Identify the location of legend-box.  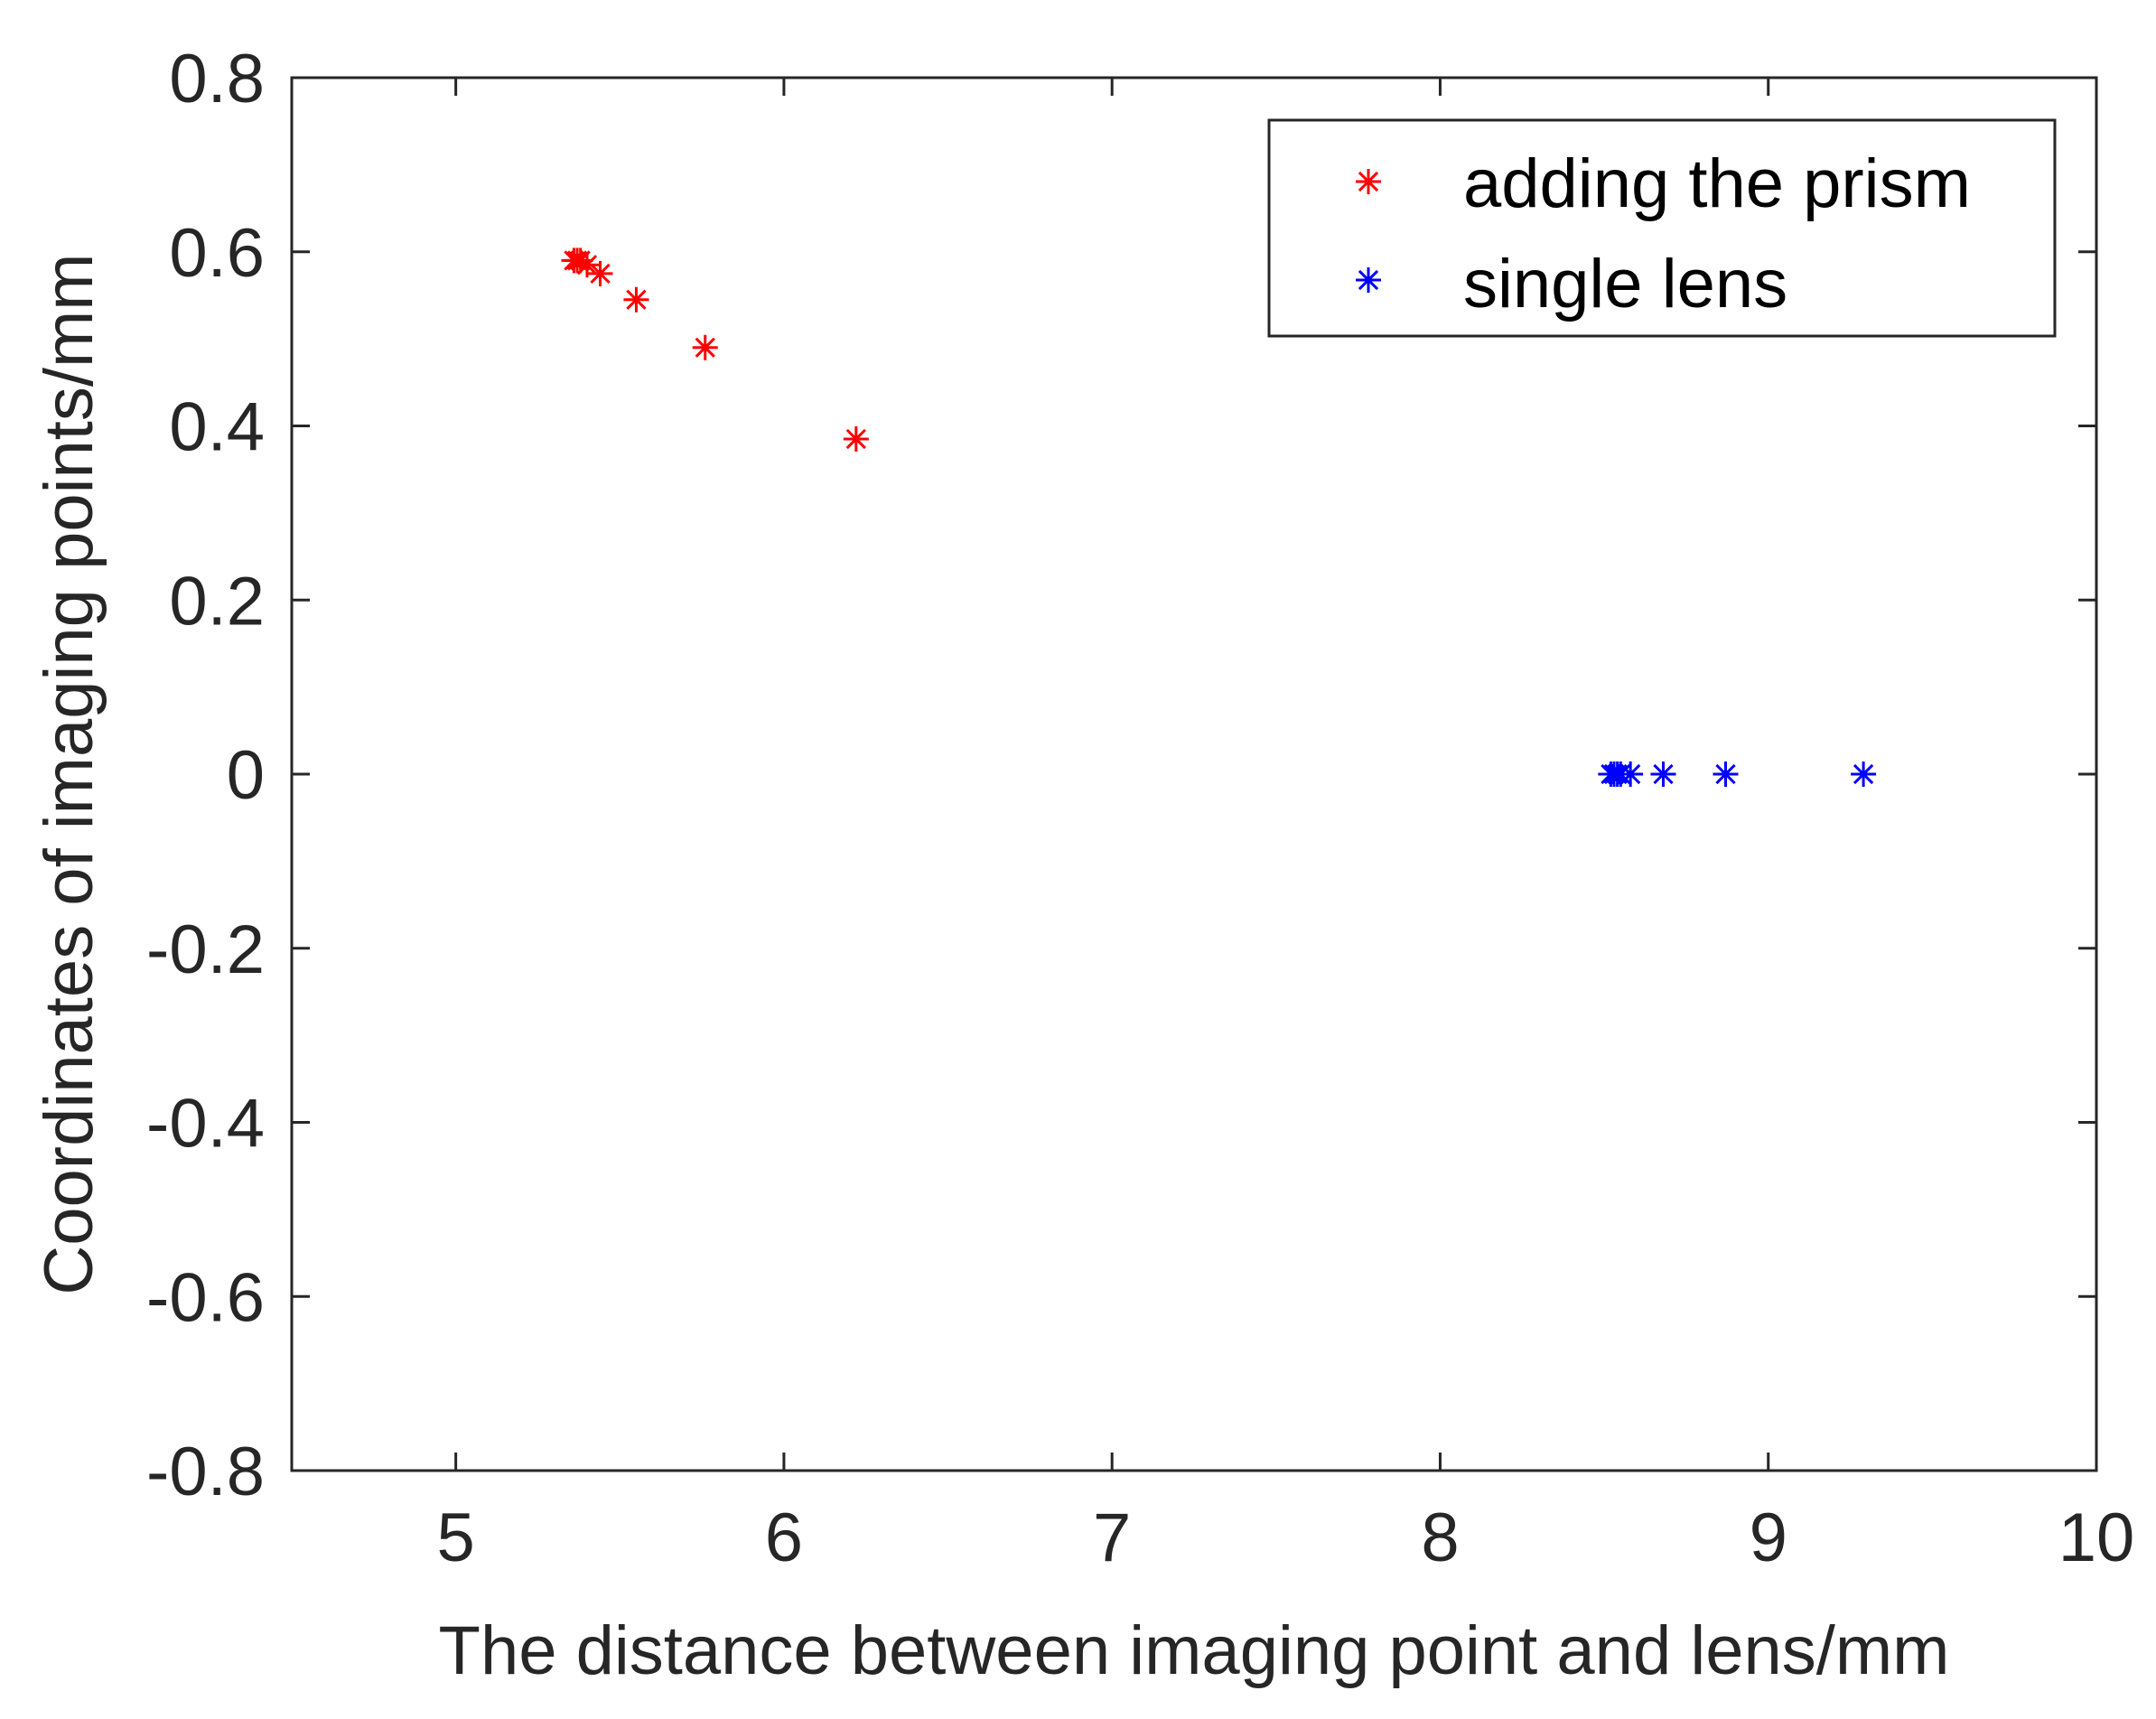
(1662, 228).